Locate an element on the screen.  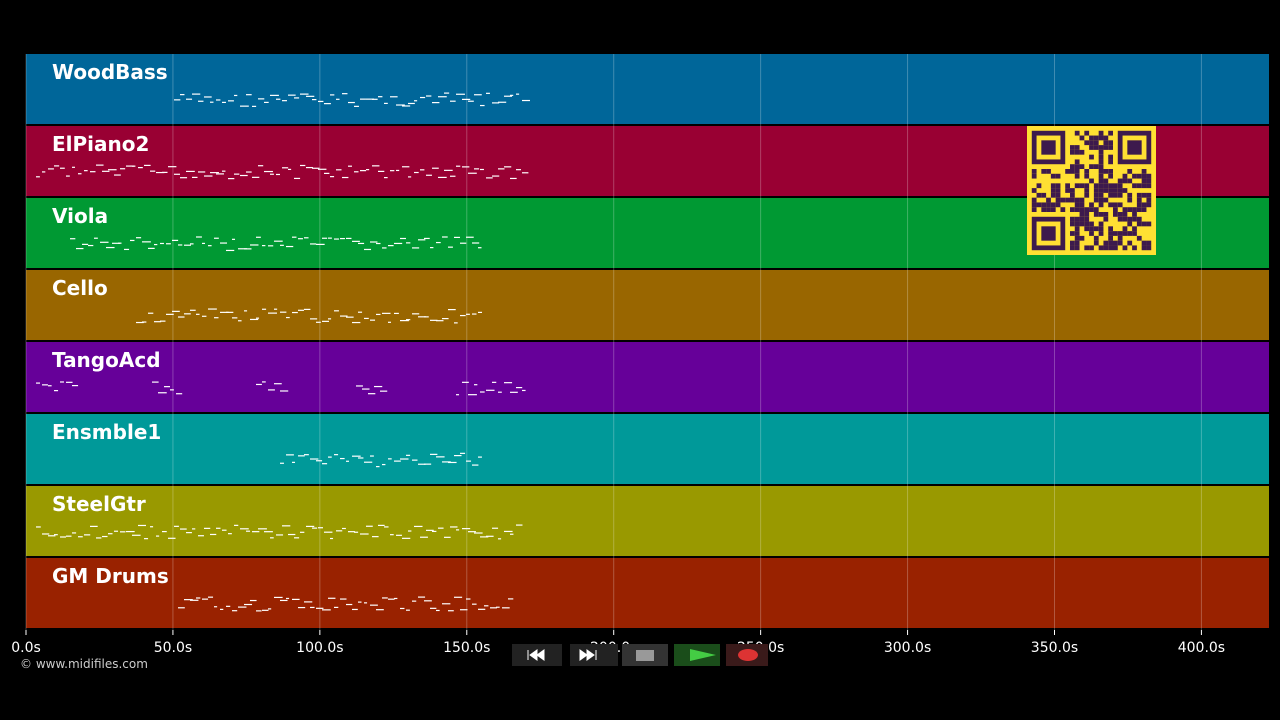
track-name: TangoAcd is located at coordinates (106, 360).